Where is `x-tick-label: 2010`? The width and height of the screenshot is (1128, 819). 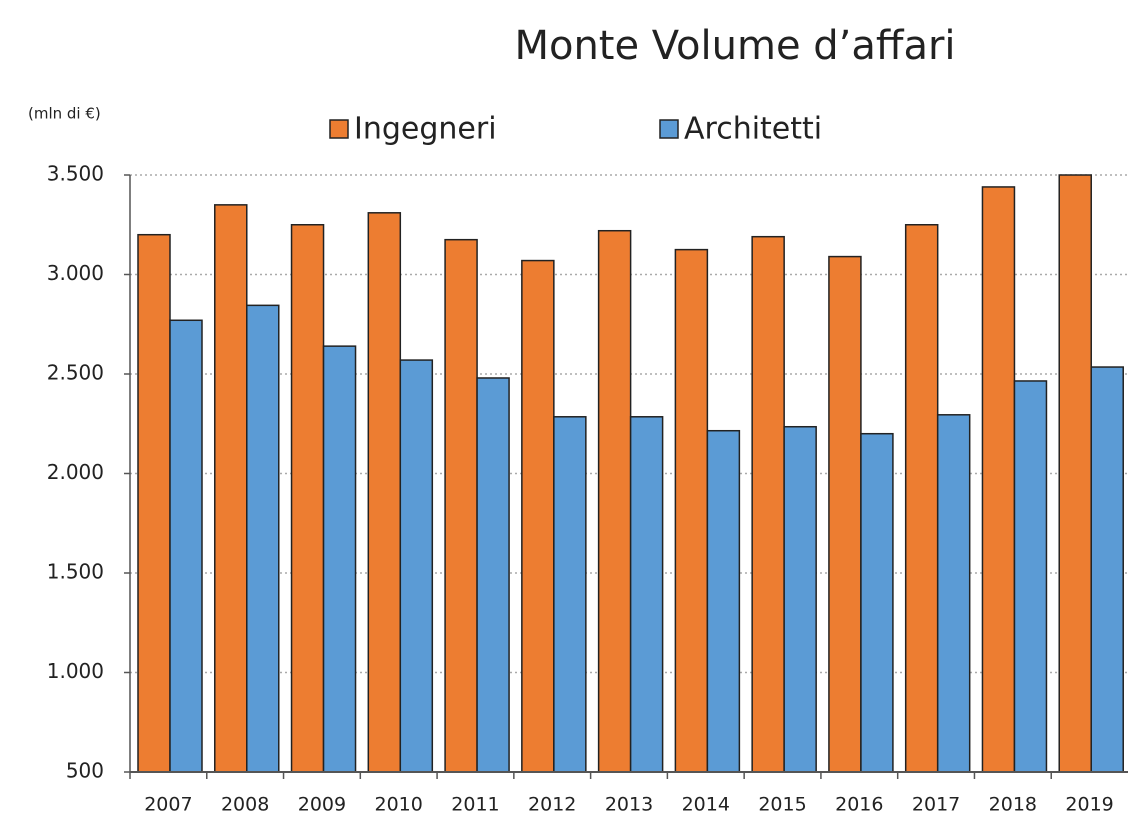
x-tick-label: 2010 is located at coordinates (399, 805).